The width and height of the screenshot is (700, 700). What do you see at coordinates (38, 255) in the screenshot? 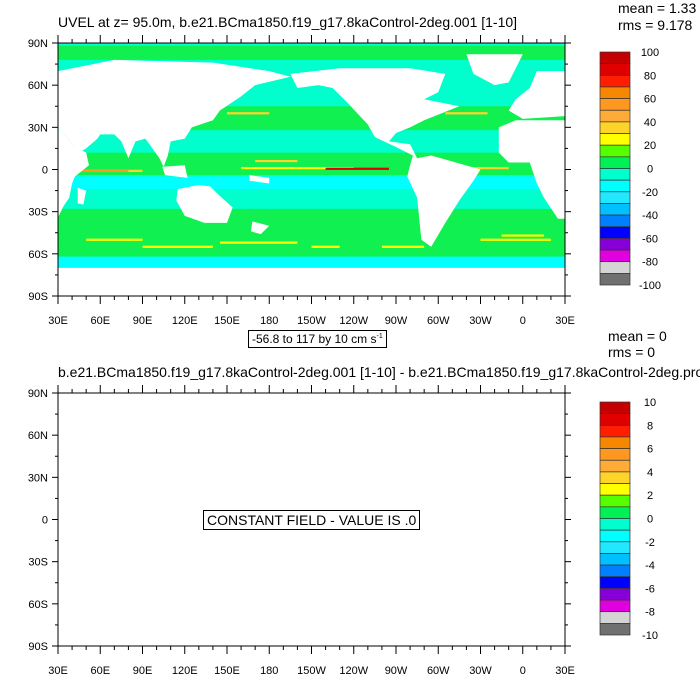
I see `lat-label: 60S` at bounding box center [38, 255].